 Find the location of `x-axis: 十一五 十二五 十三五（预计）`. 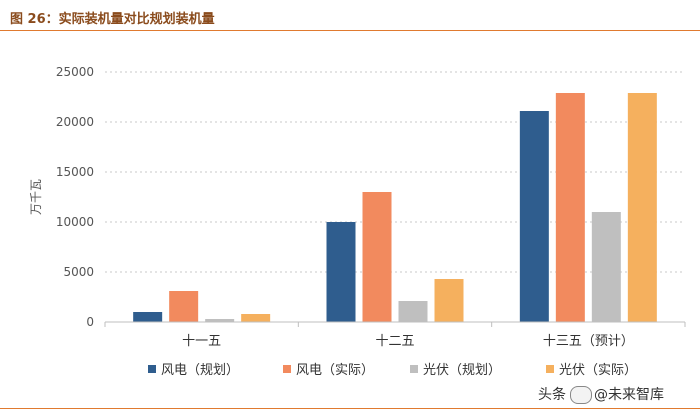

x-axis: 十一五 十二五 十三五（预计） is located at coordinates (395, 335).